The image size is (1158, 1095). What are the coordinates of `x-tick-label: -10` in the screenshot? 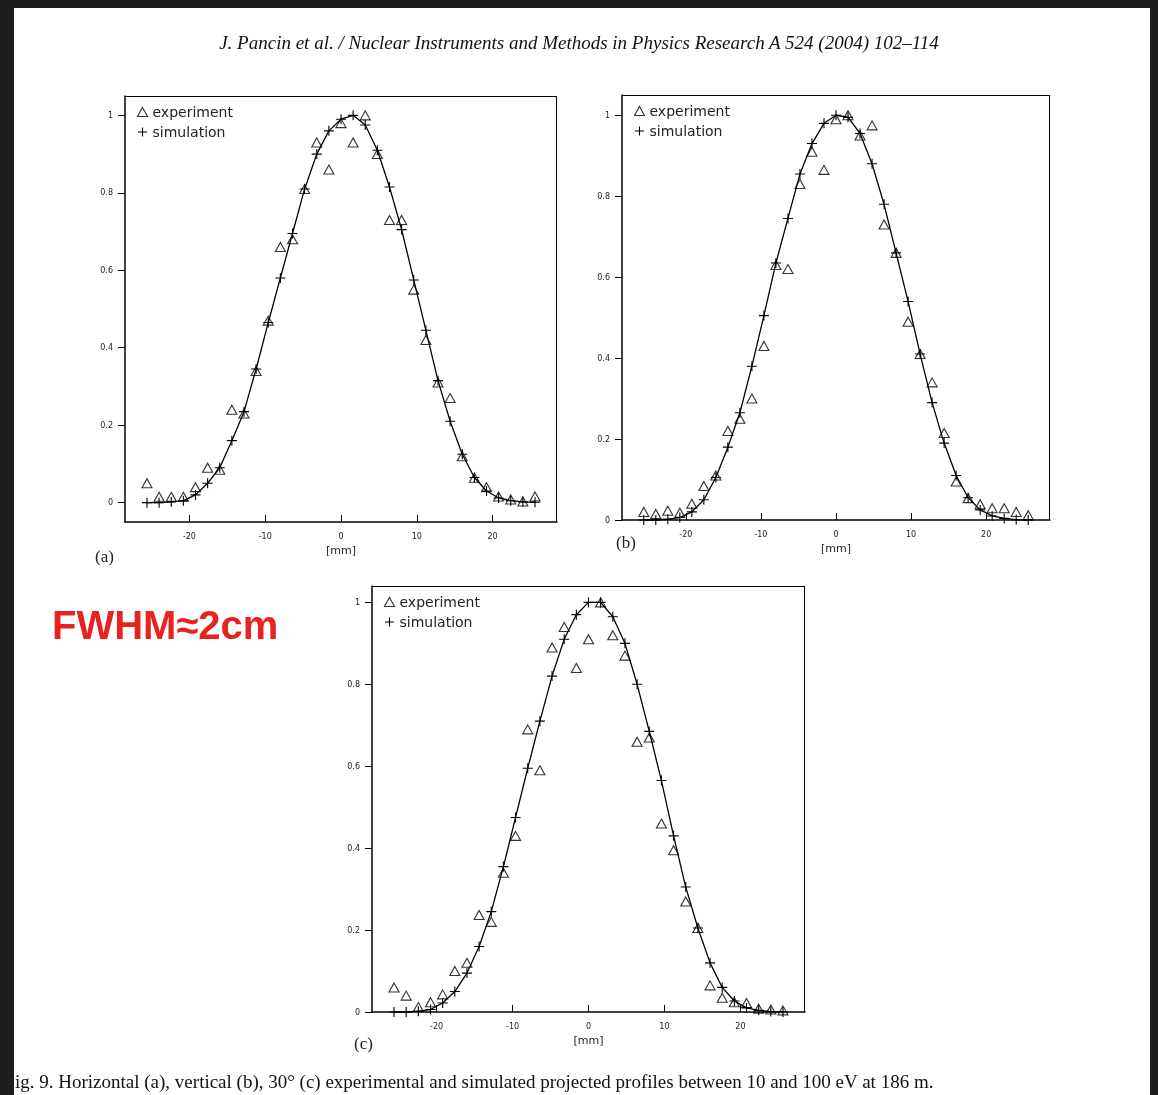 It's located at (265, 536).